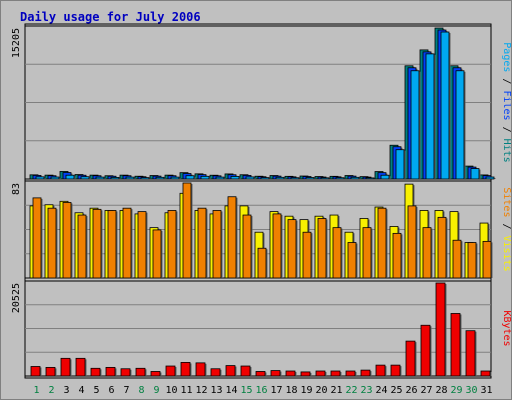 The height and width of the screenshot is (400, 512). I want to click on day-label: 28, so click(441, 390).